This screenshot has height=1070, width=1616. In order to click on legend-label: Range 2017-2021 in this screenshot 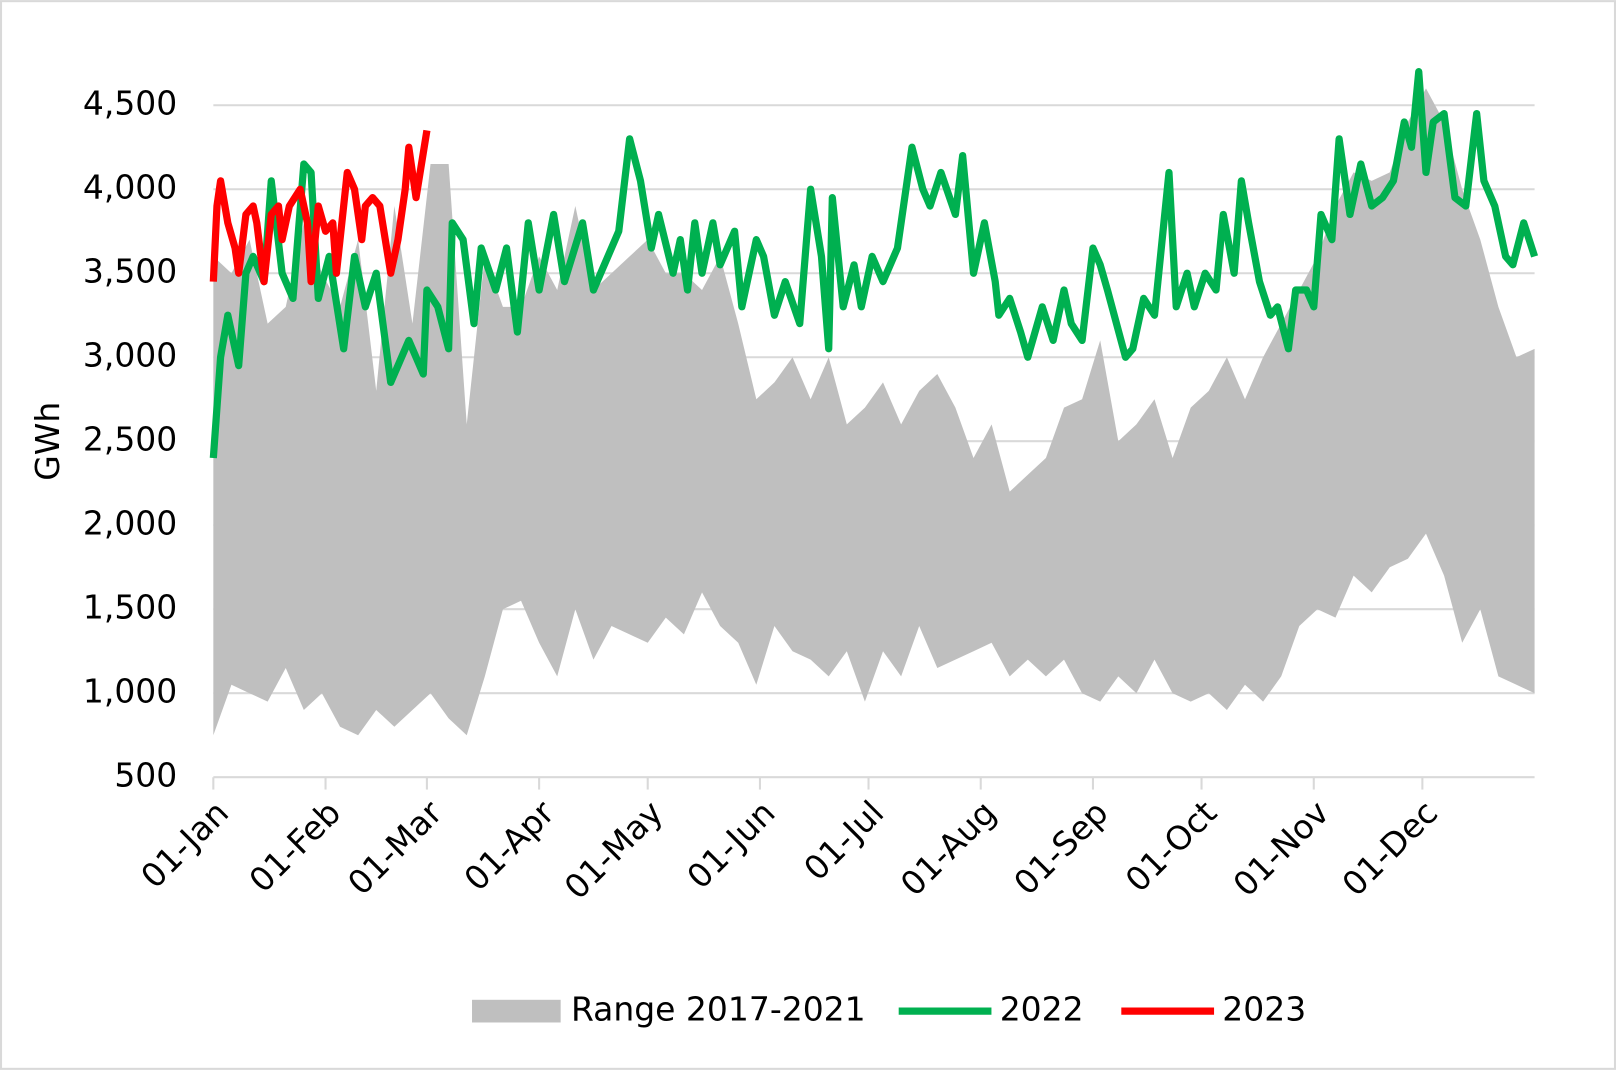, I will do `click(718, 1009)`.